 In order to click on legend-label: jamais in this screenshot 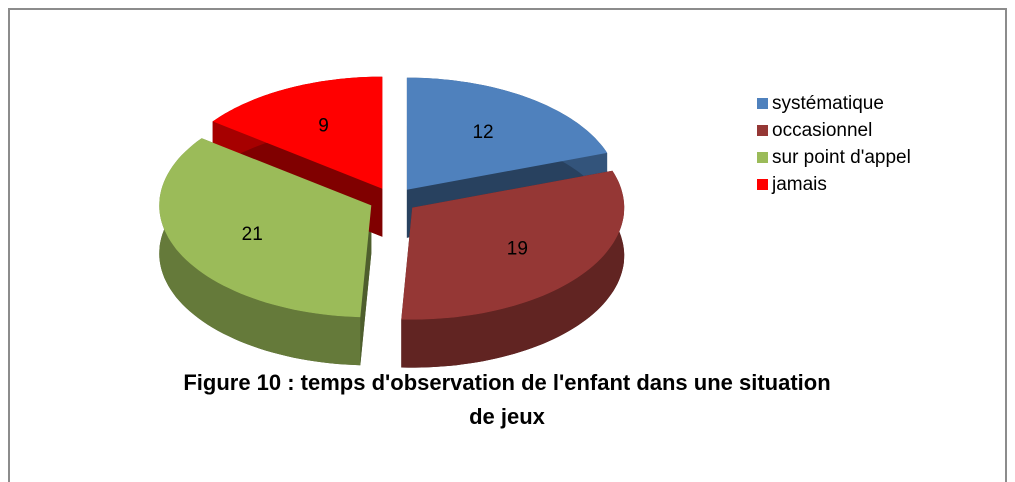, I will do `click(799, 184)`.